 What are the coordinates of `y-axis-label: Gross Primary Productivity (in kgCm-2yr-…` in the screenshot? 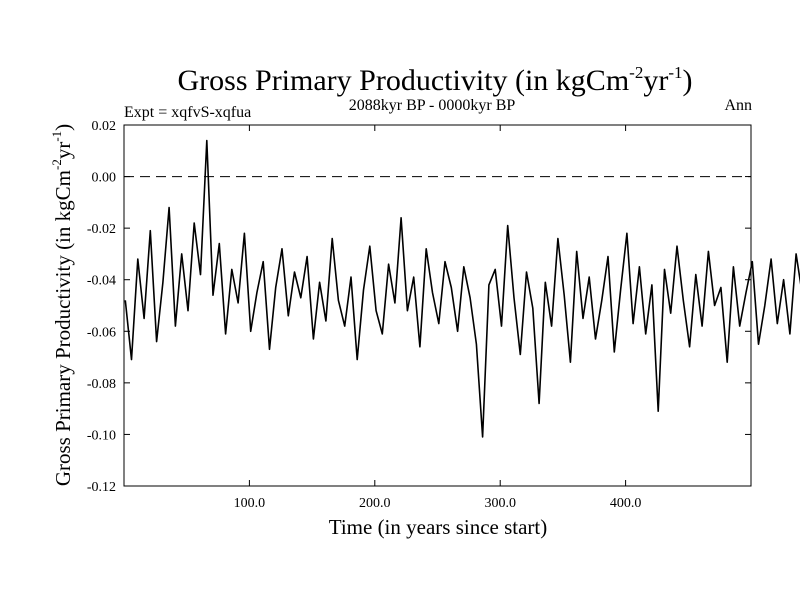 It's located at (62, 305).